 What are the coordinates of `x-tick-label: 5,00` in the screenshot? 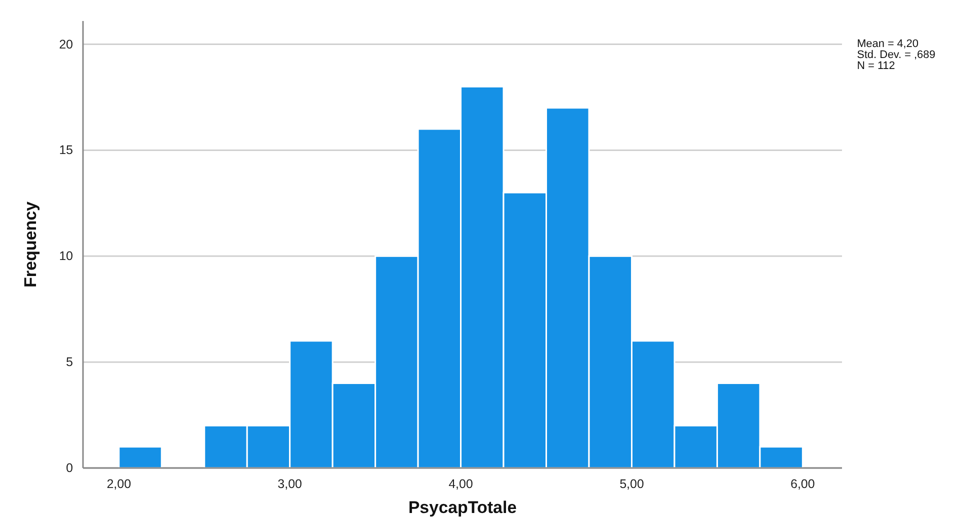 It's located at (632, 484).